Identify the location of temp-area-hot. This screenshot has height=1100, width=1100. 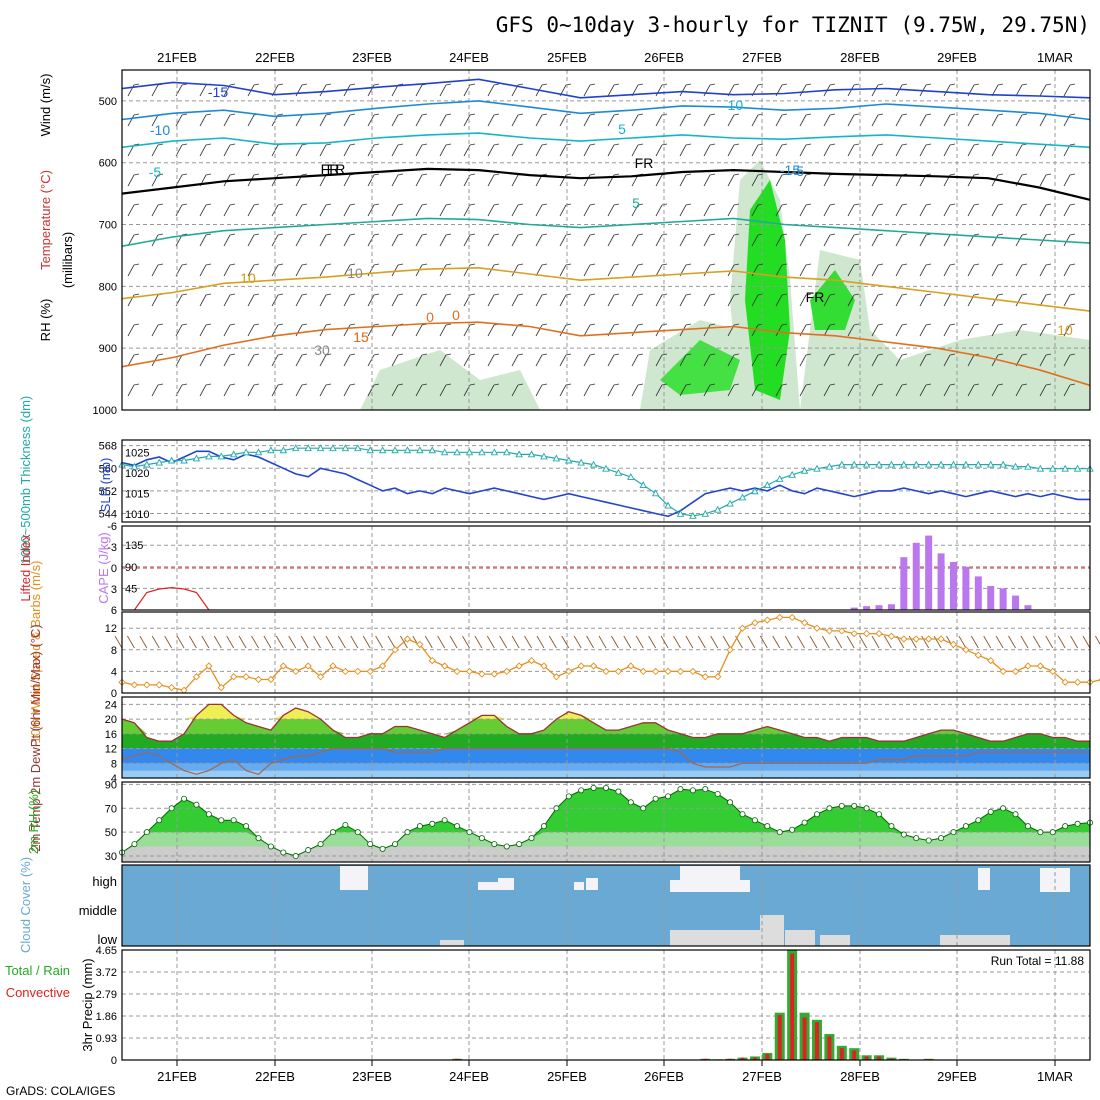
(606, 712).